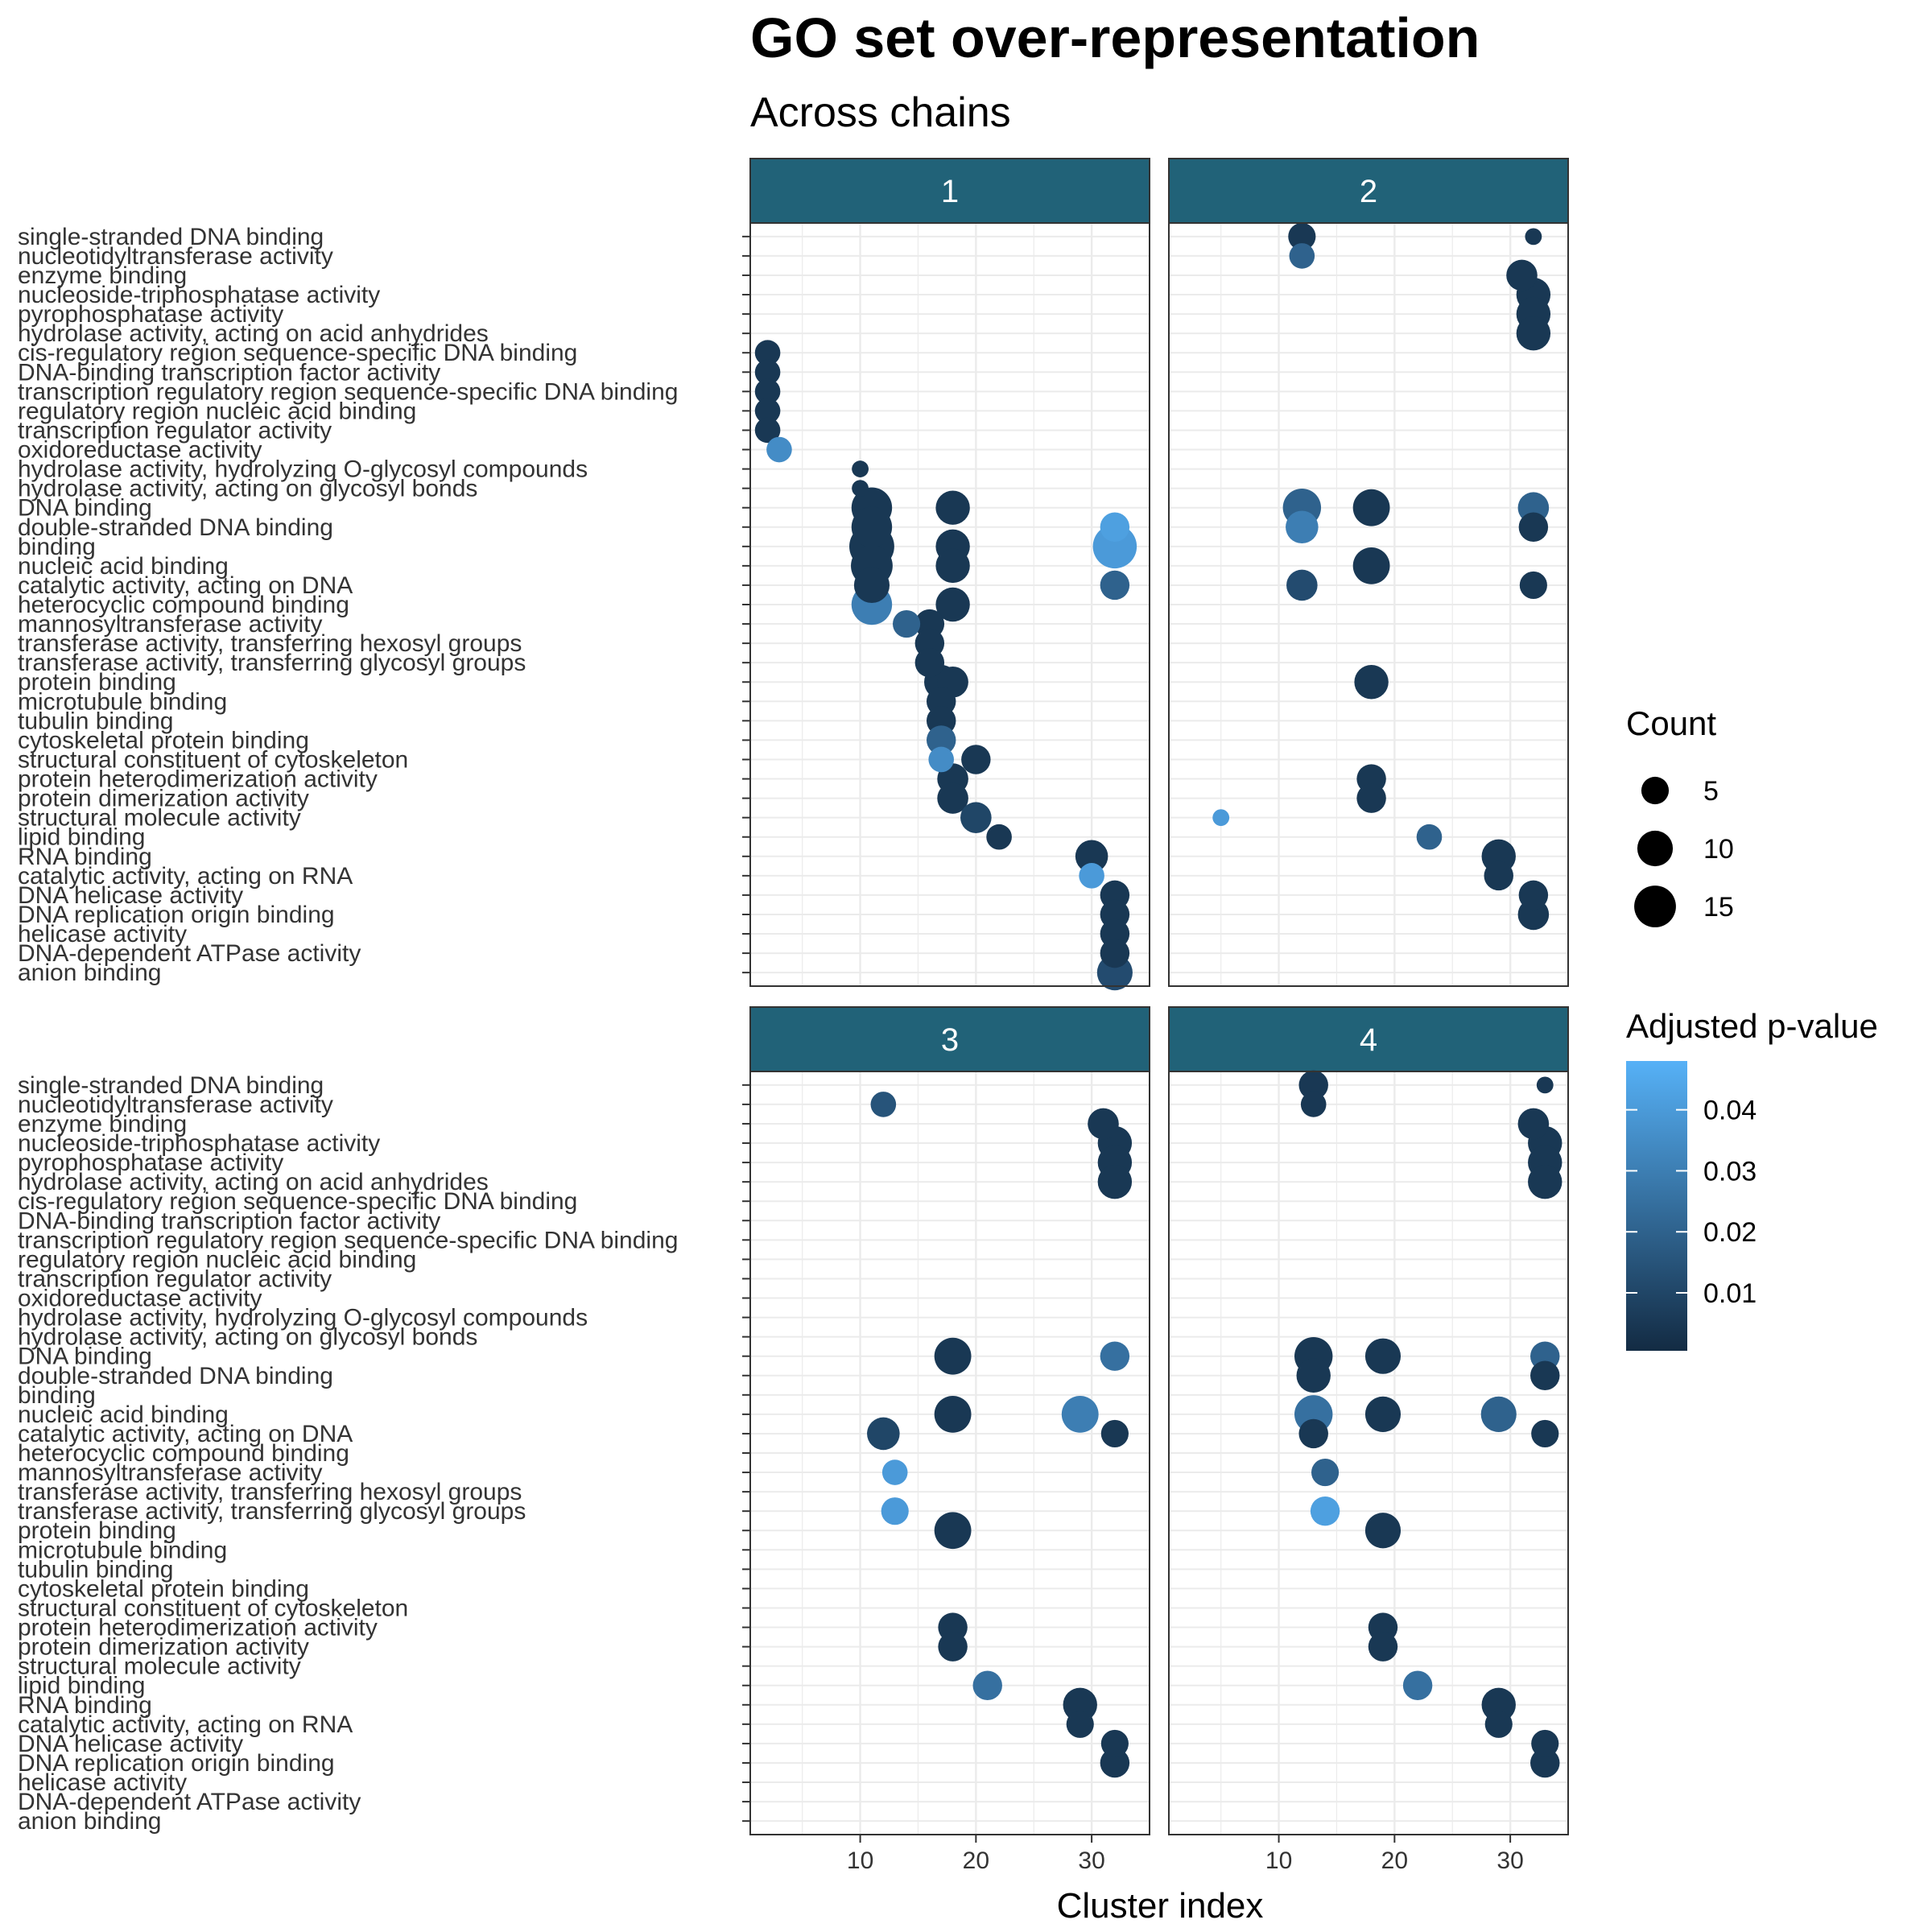  Describe the element at coordinates (123, 1415) in the screenshot. I see `y-tick-label: nucleic acid binding` at that location.